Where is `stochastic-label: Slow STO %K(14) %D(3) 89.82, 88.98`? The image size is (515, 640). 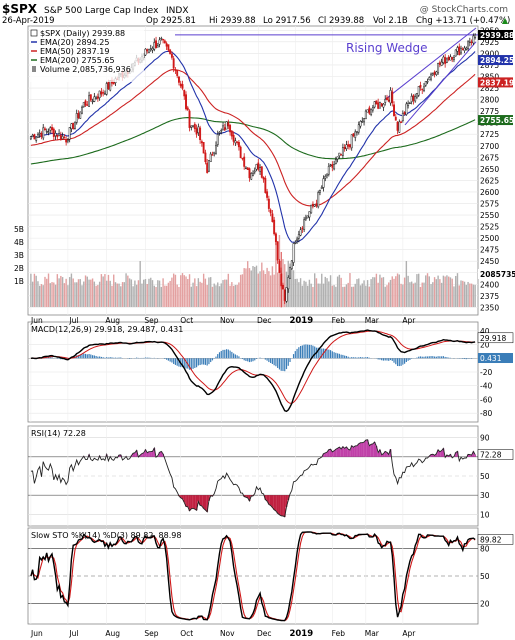
stochastic-label: Slow STO %K(14) %D(3) 89.82, 88.98 is located at coordinates (106, 535).